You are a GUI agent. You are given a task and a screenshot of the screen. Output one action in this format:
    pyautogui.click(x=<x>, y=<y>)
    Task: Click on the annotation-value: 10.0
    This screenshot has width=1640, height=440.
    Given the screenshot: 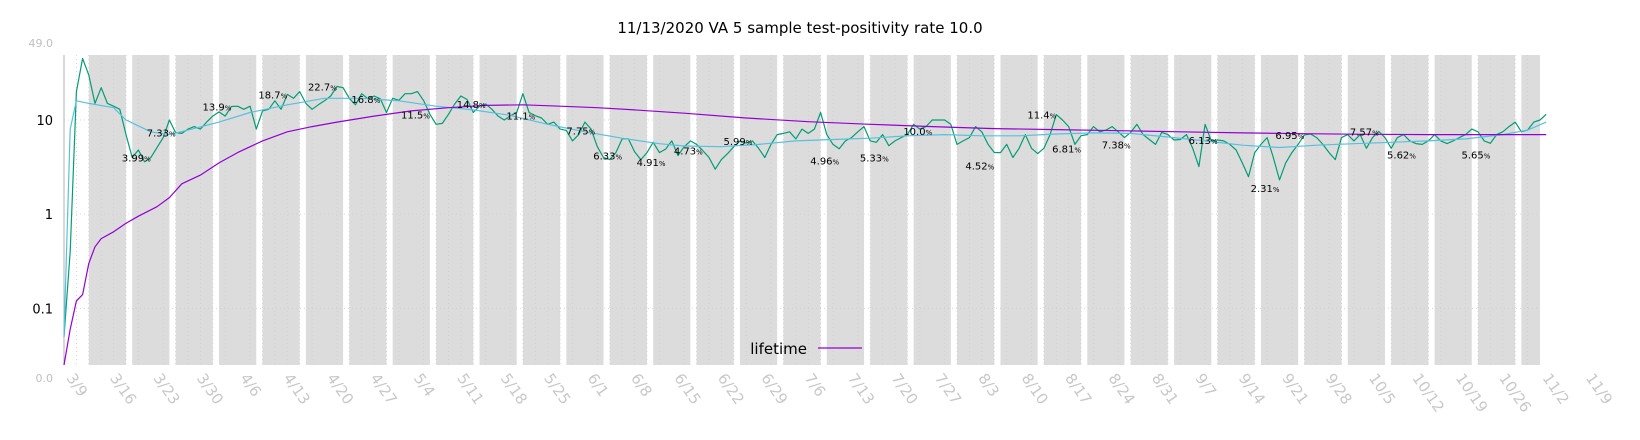 What is the action you would take?
    pyautogui.click(x=914, y=132)
    